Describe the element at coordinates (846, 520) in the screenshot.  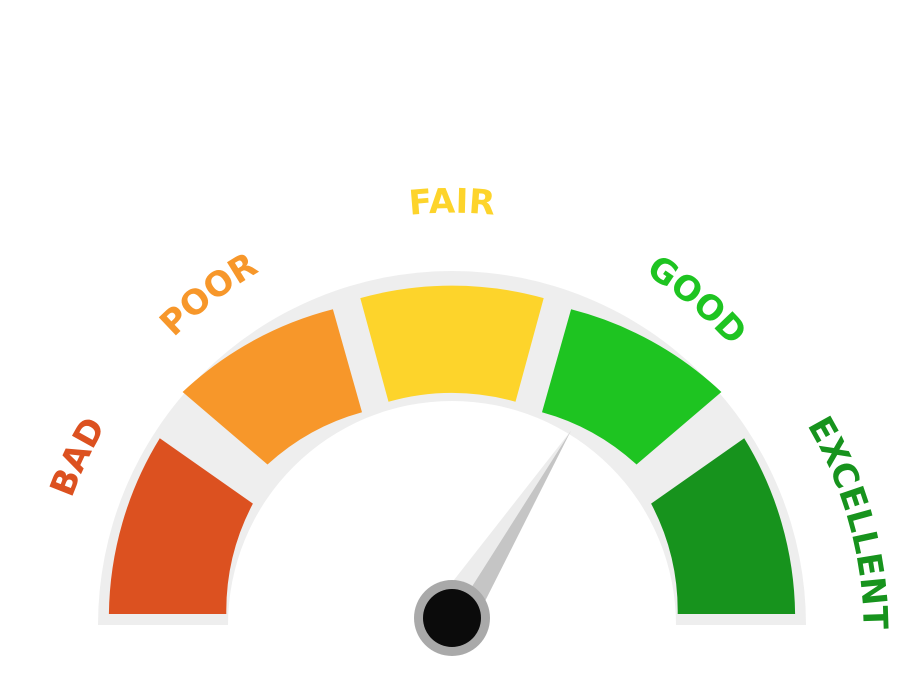
I see `label-excellent: EXCELLENT` at that location.